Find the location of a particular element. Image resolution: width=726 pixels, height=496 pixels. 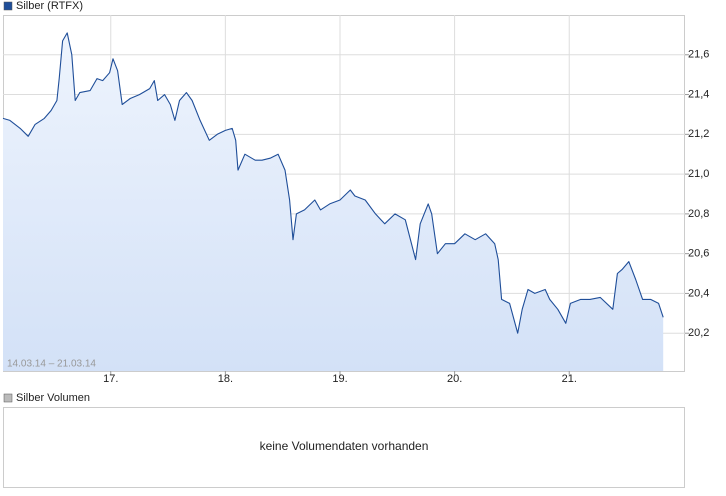

y-tick-label: 20,6 is located at coordinates (698, 254).